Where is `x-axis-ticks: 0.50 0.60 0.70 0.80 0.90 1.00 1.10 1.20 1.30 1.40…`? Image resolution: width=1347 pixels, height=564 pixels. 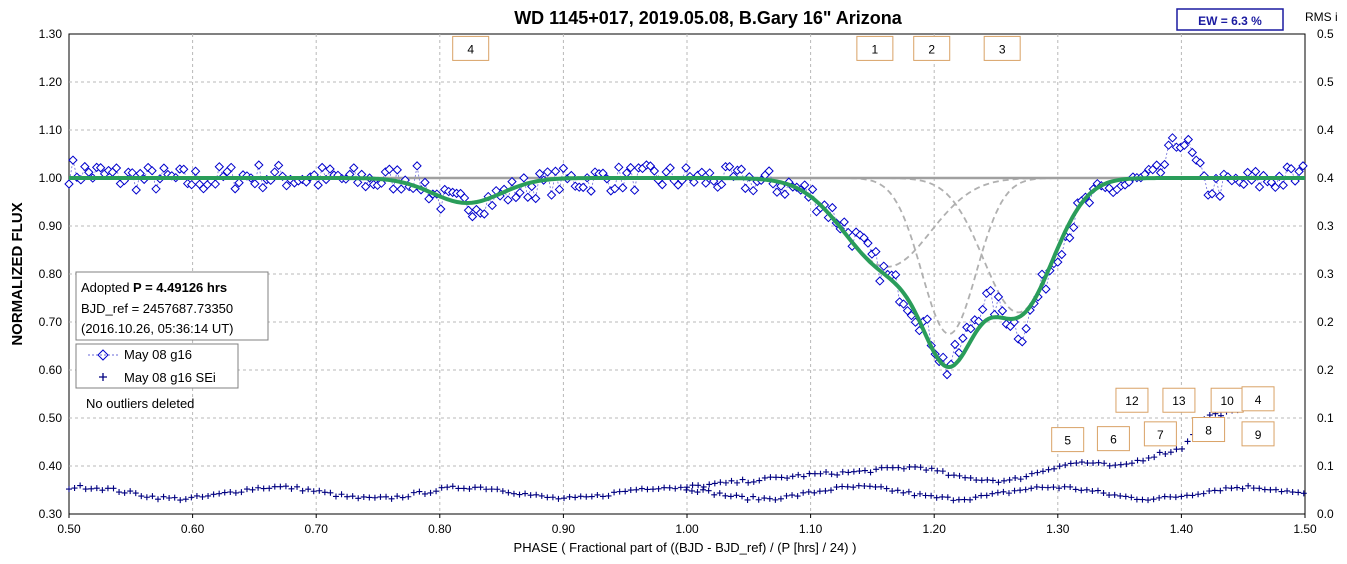 x-axis-ticks: 0.50 0.60 0.70 0.80 0.90 1.00 1.10 1.20 1.30 1.40… is located at coordinates (687, 525).